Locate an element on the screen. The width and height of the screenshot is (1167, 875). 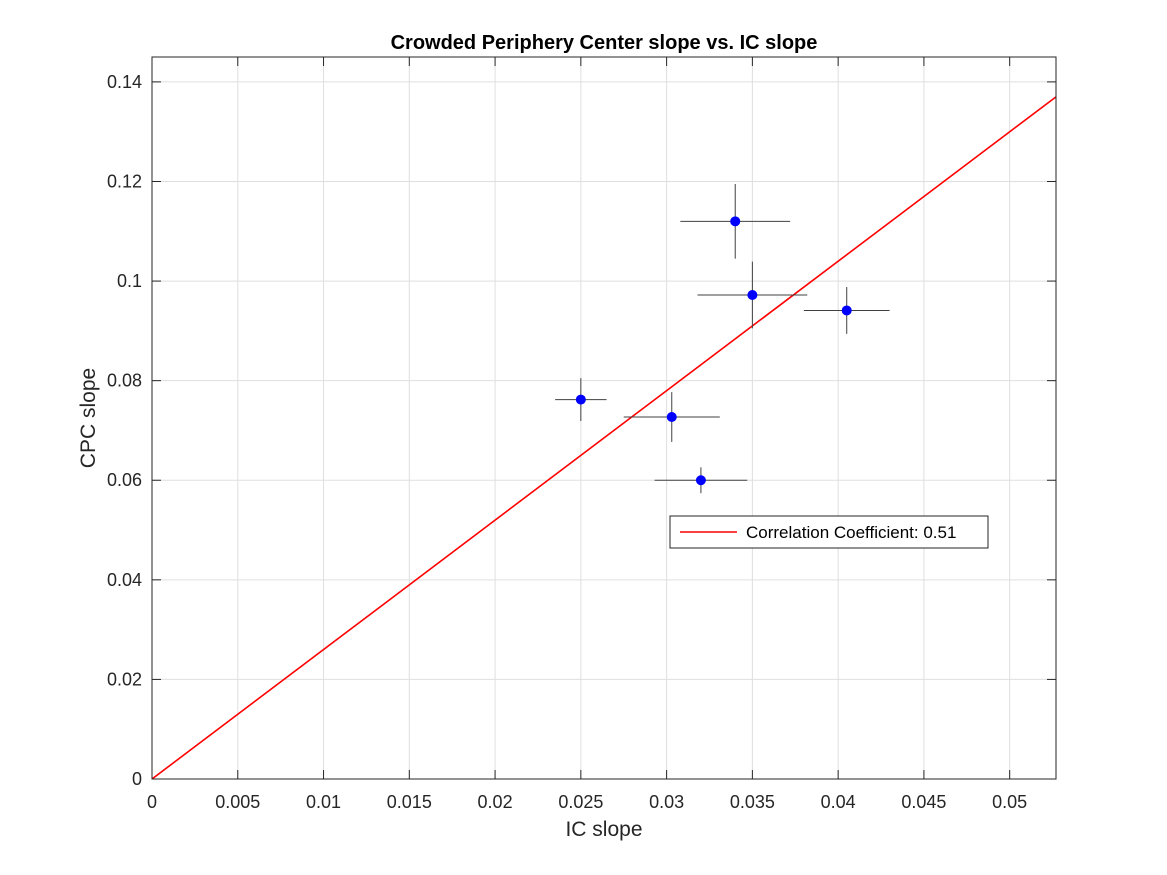
y-tick-label: 0.12 is located at coordinates (124, 181).